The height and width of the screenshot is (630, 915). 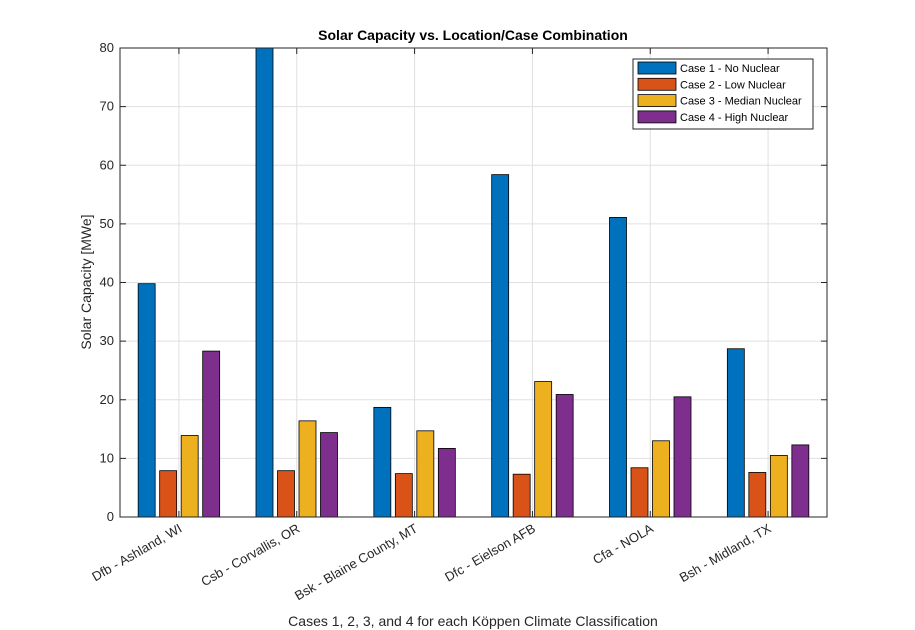 I want to click on y-tick-label: 40, so click(x=107, y=282).